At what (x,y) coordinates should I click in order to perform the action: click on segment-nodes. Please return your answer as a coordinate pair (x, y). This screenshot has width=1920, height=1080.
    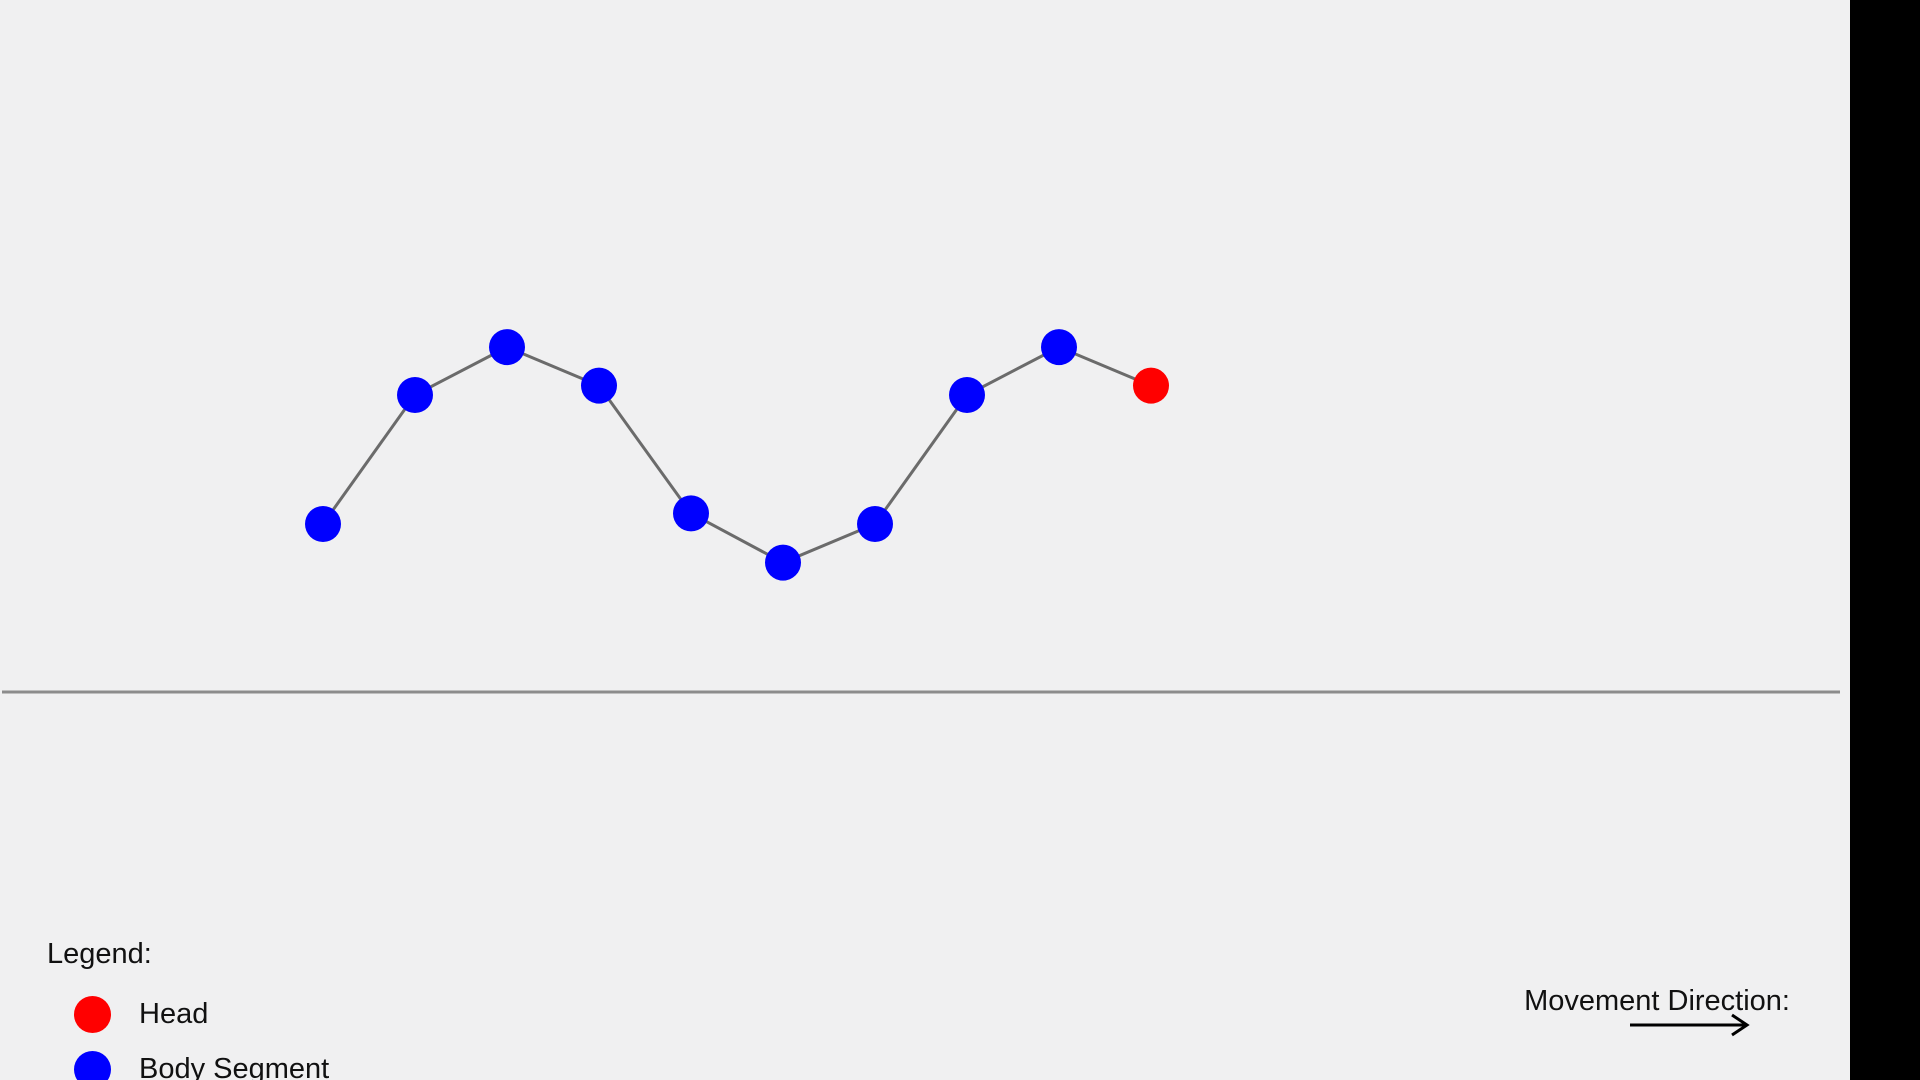
    Looking at the image, I should click on (737, 455).